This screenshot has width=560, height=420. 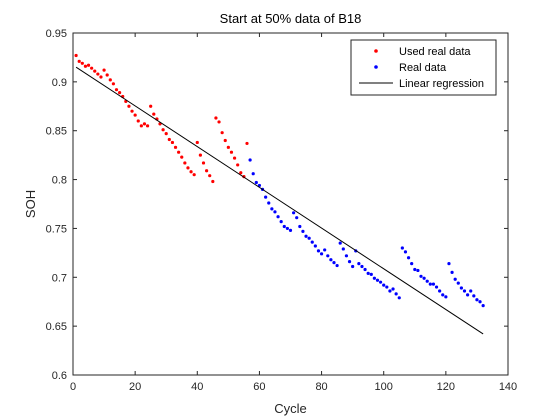 What do you see at coordinates (197, 387) in the screenshot?
I see `x-tick-label: 40` at bounding box center [197, 387].